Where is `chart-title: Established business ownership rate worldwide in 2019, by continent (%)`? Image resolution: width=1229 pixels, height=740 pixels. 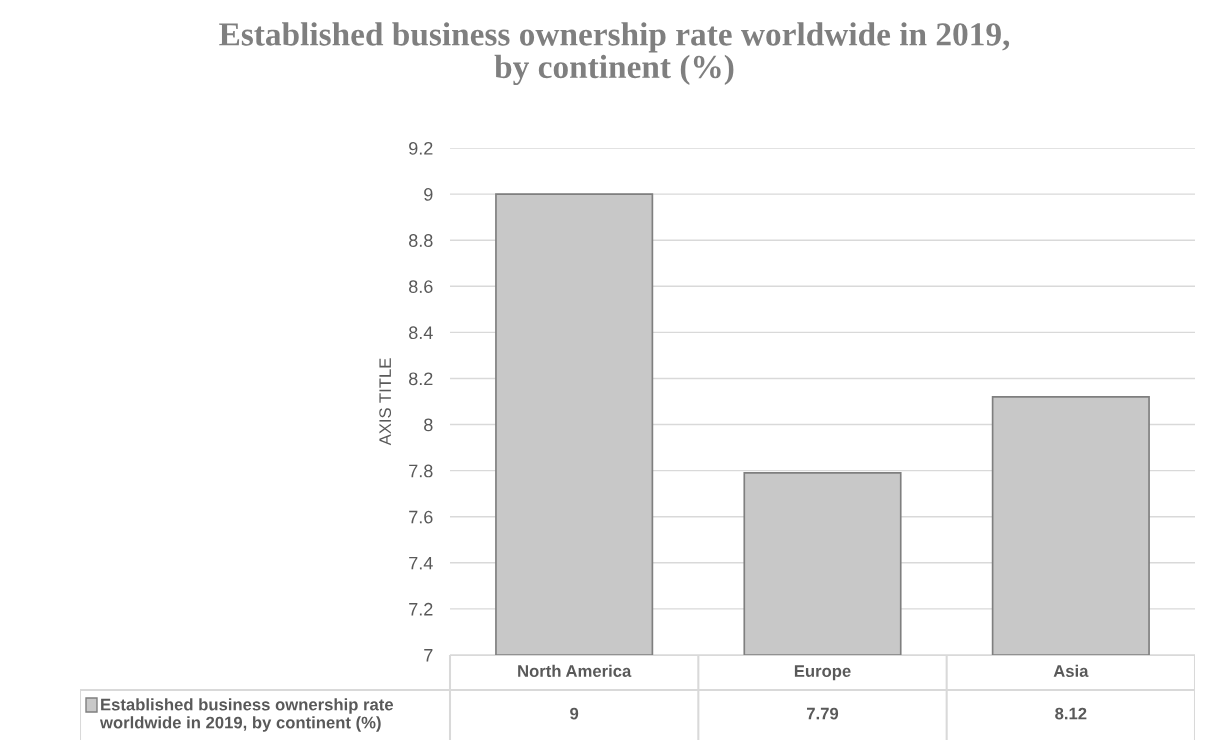 chart-title: Established business ownership rate worldwide in 2019, by continent (%) is located at coordinates (614, 54).